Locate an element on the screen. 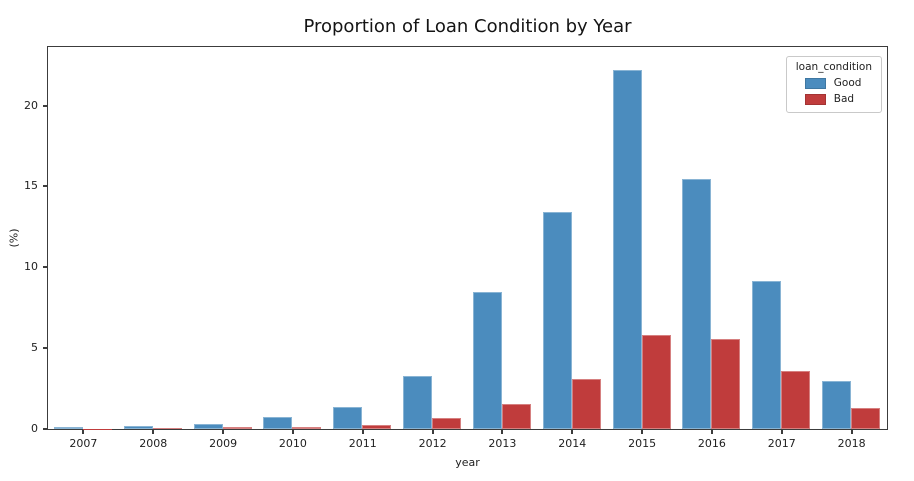 This screenshot has height=481, width=914. x-tick-label-2009: 2009 is located at coordinates (223, 443).